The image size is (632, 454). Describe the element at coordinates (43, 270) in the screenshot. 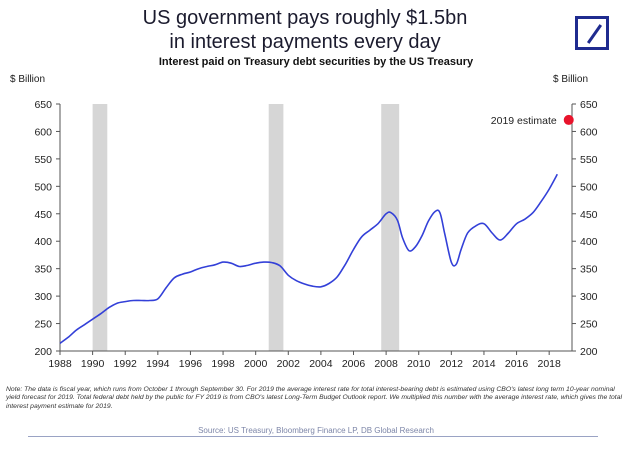

I see `y-tick-label-left: 350` at that location.